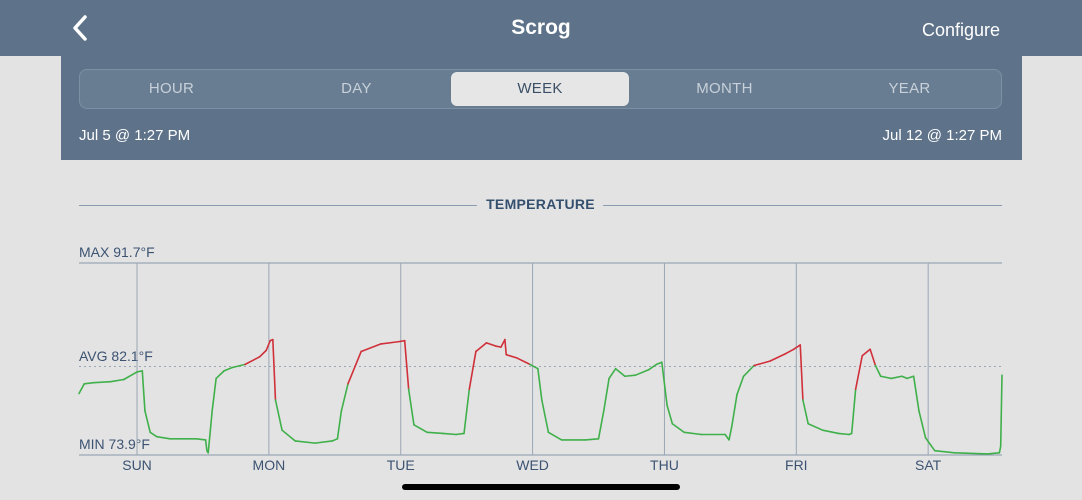 The height and width of the screenshot is (500, 1082). What do you see at coordinates (802, 205) in the screenshot?
I see `section-divider-right` at bounding box center [802, 205].